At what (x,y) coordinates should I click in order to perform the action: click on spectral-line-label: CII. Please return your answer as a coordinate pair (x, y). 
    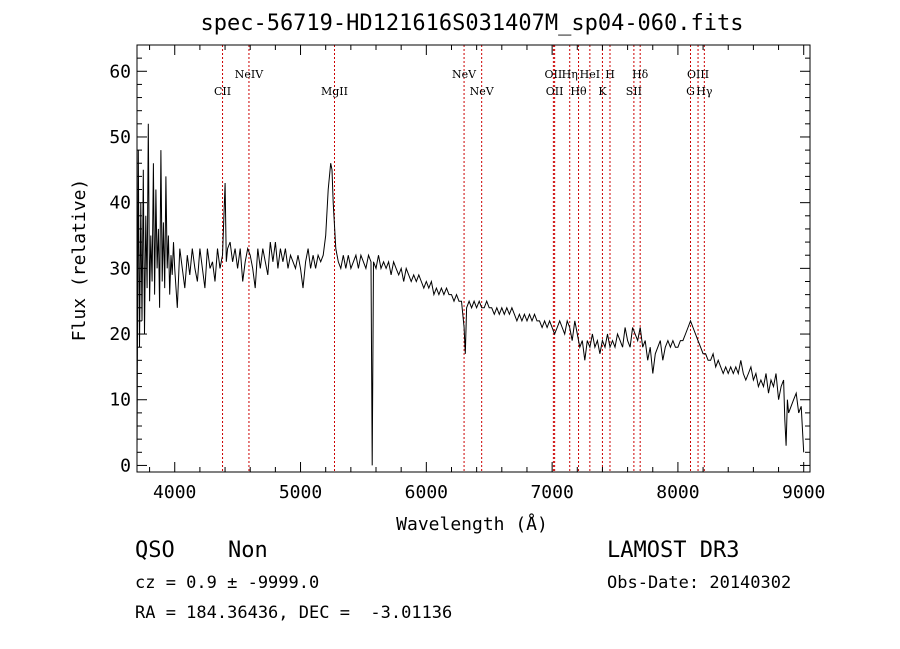
    Looking at the image, I should click on (222, 91).